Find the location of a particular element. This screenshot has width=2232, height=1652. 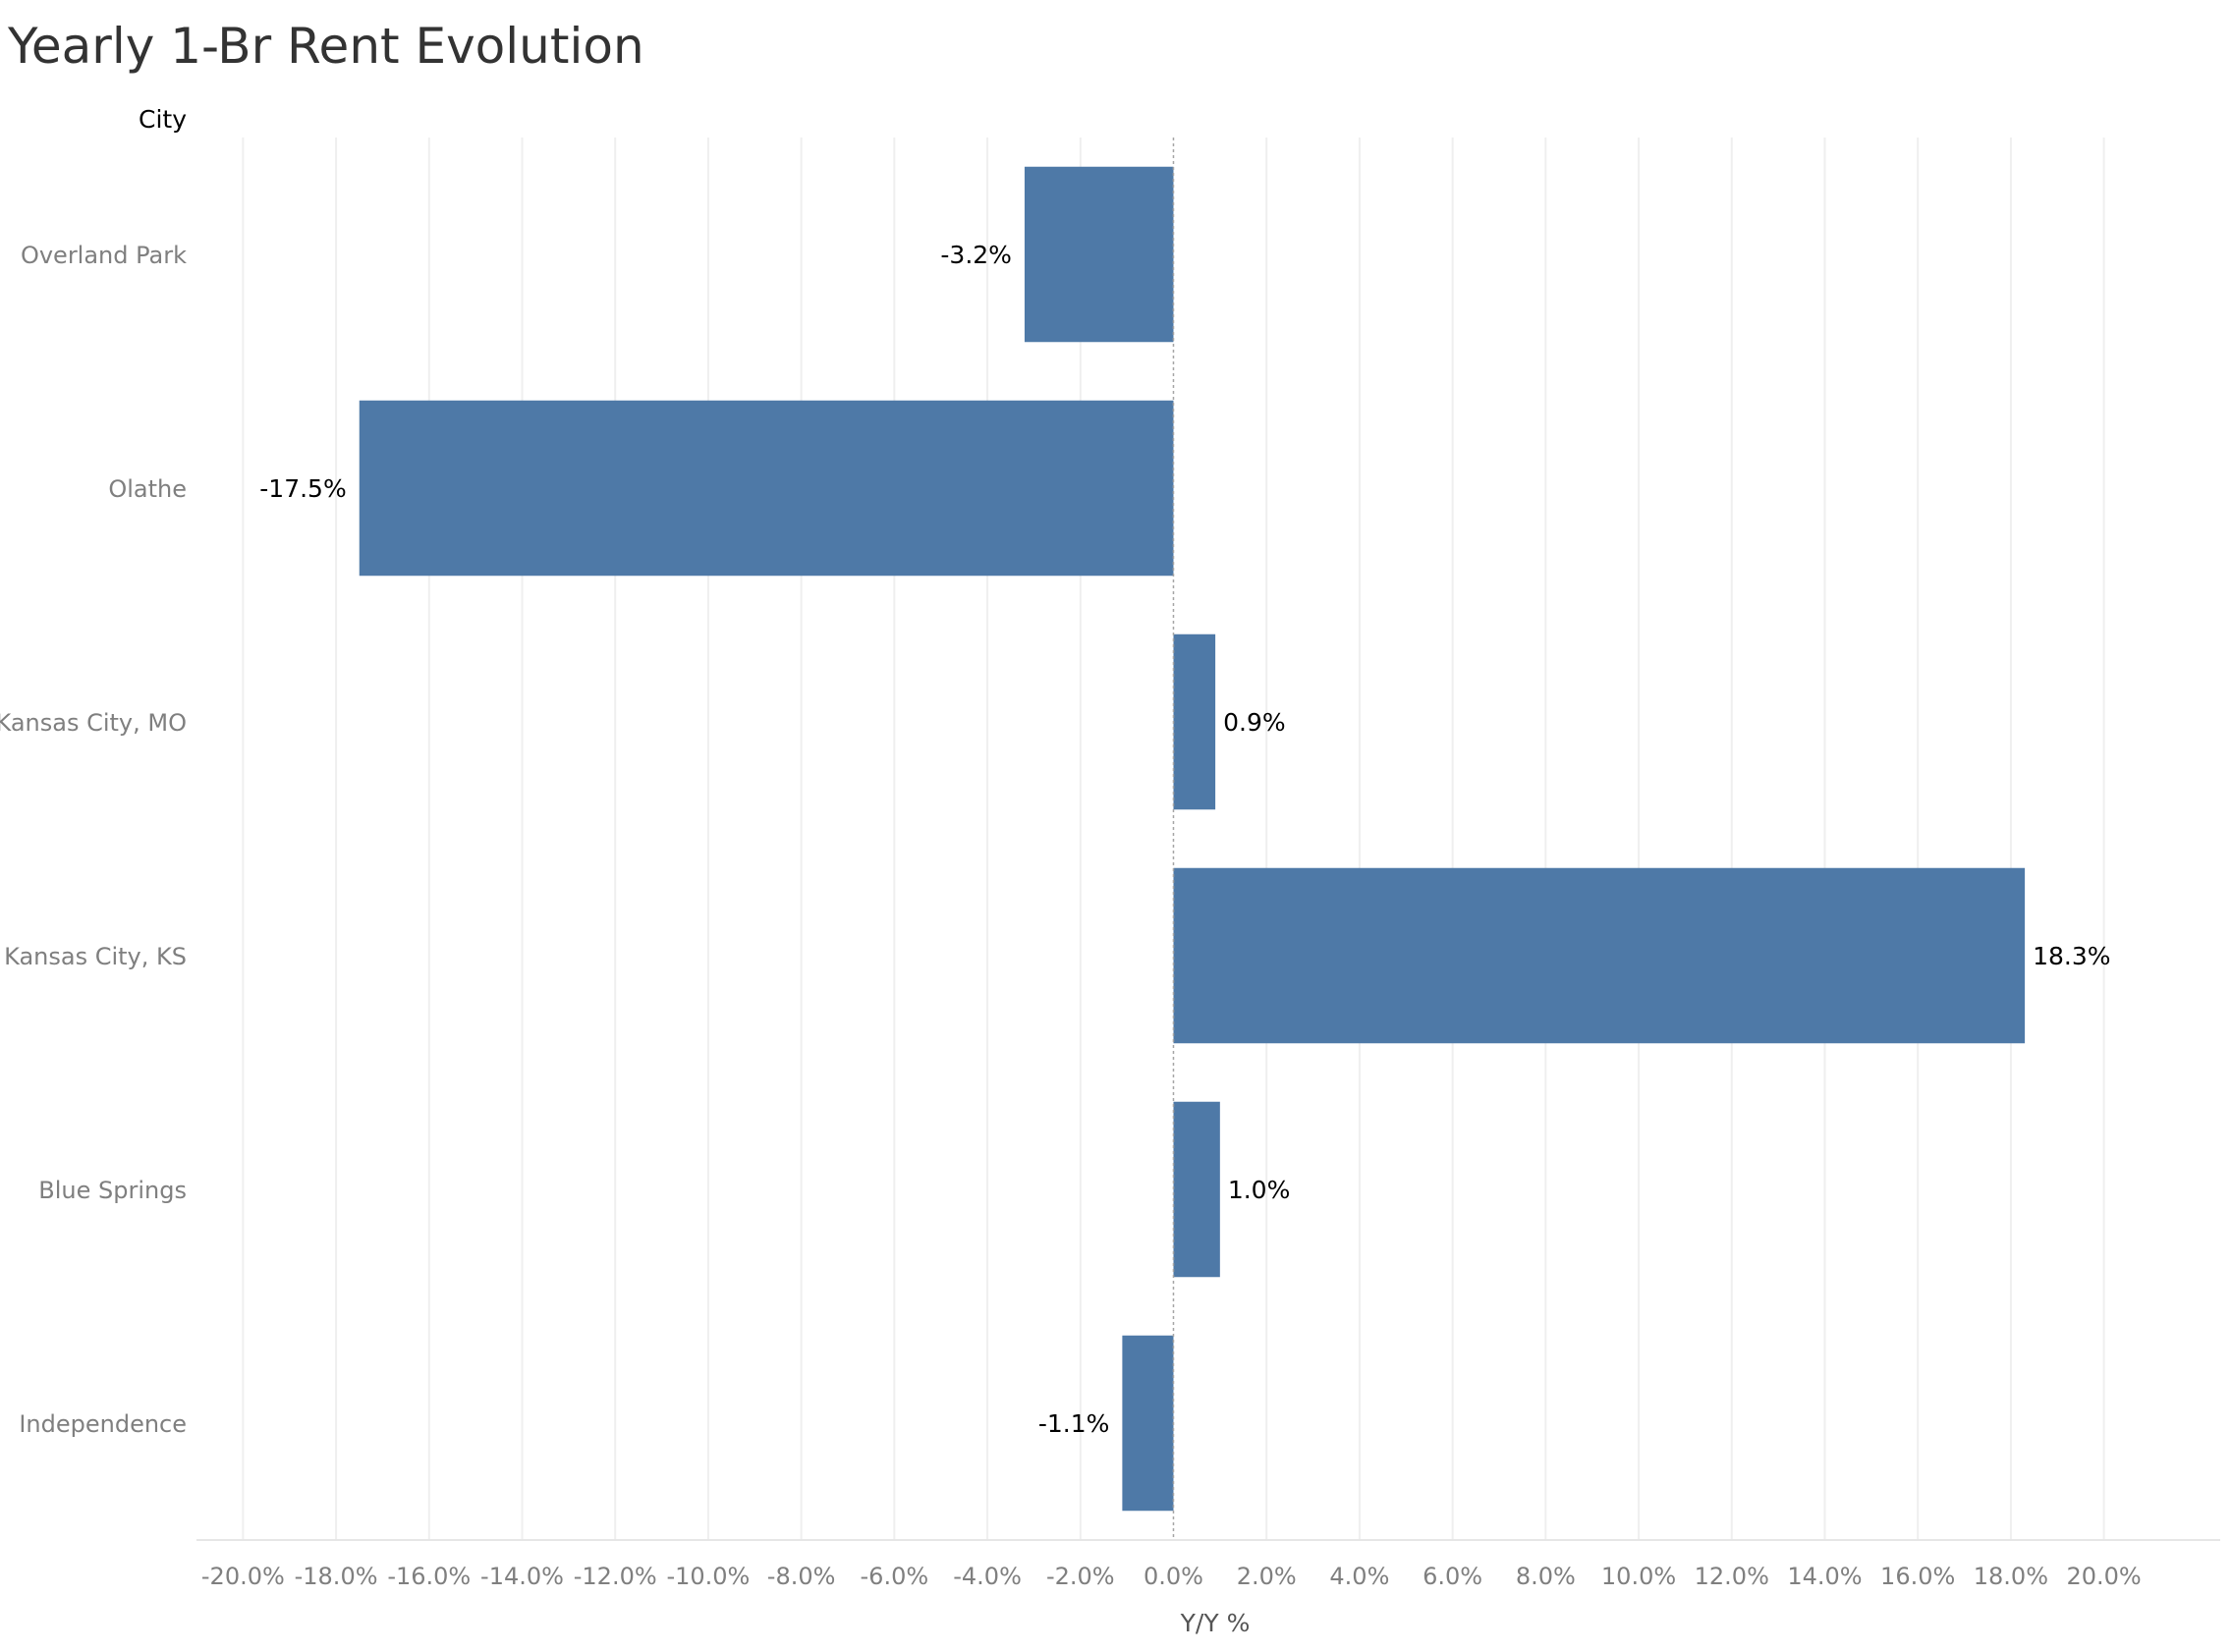

data-label: -3.2% is located at coordinates (976, 255).